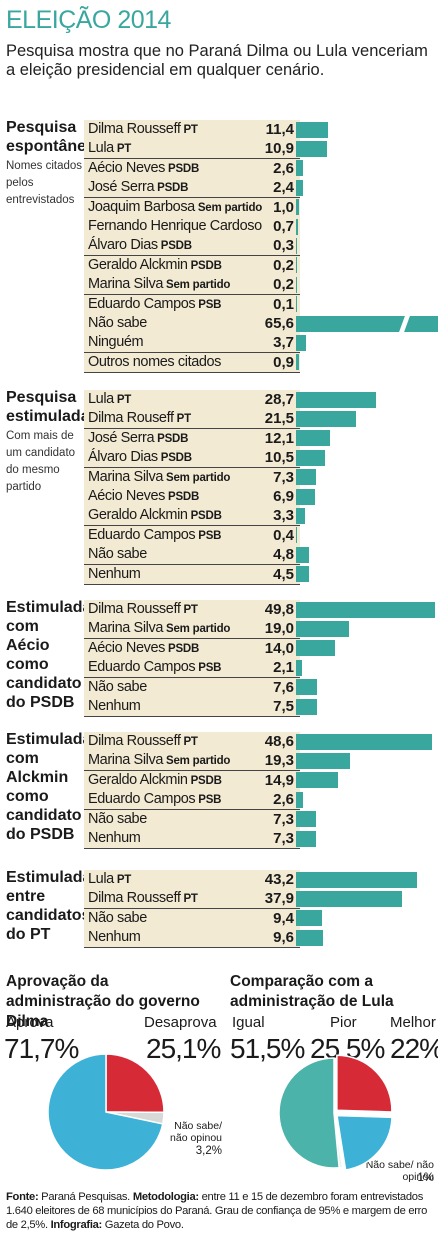  What do you see at coordinates (283, 304) in the screenshot?
I see `row-value: 0,1` at bounding box center [283, 304].